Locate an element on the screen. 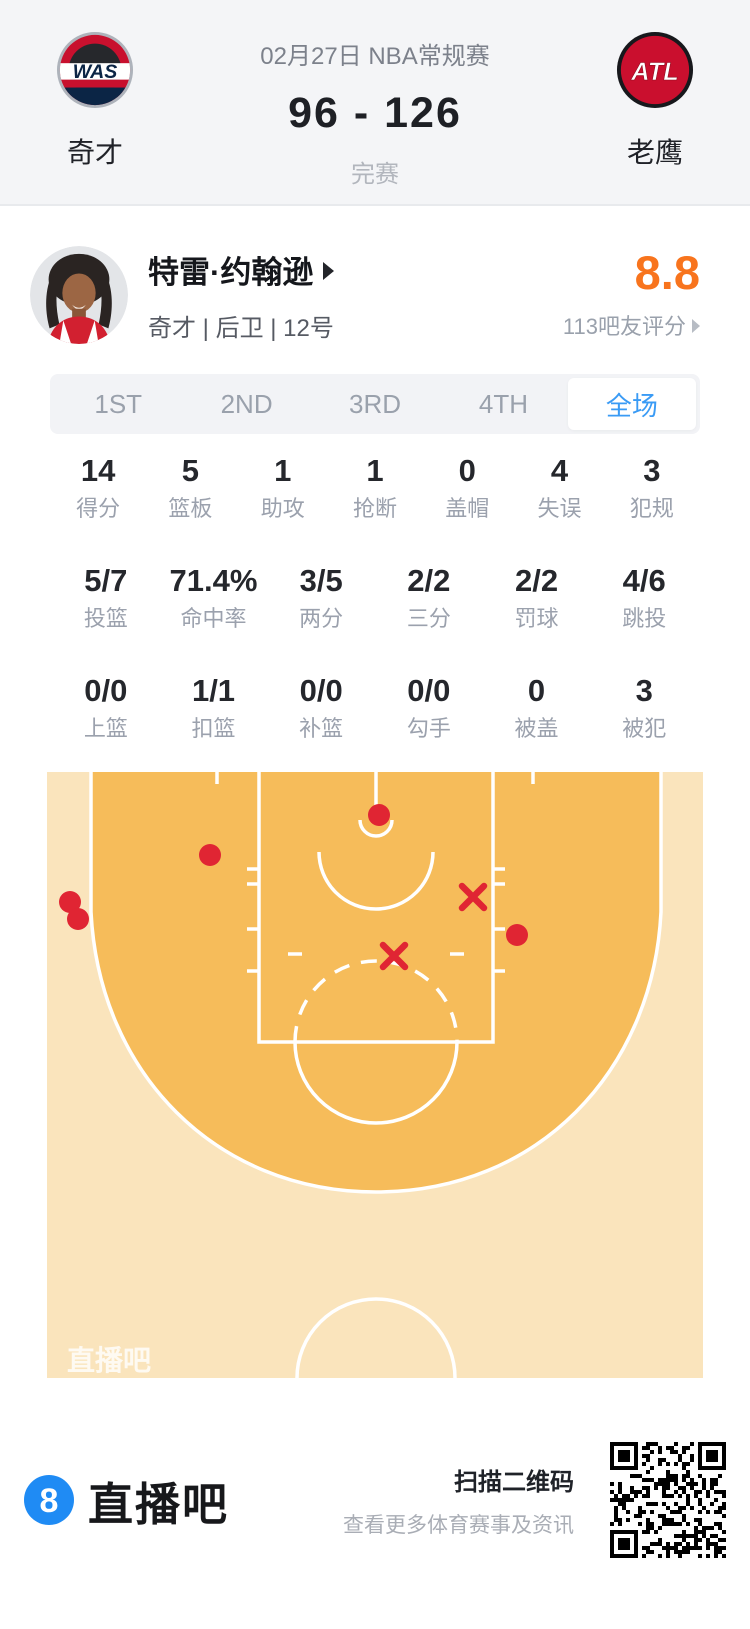 The image size is (750, 1629). stat-label: 两分 is located at coordinates (321, 618).